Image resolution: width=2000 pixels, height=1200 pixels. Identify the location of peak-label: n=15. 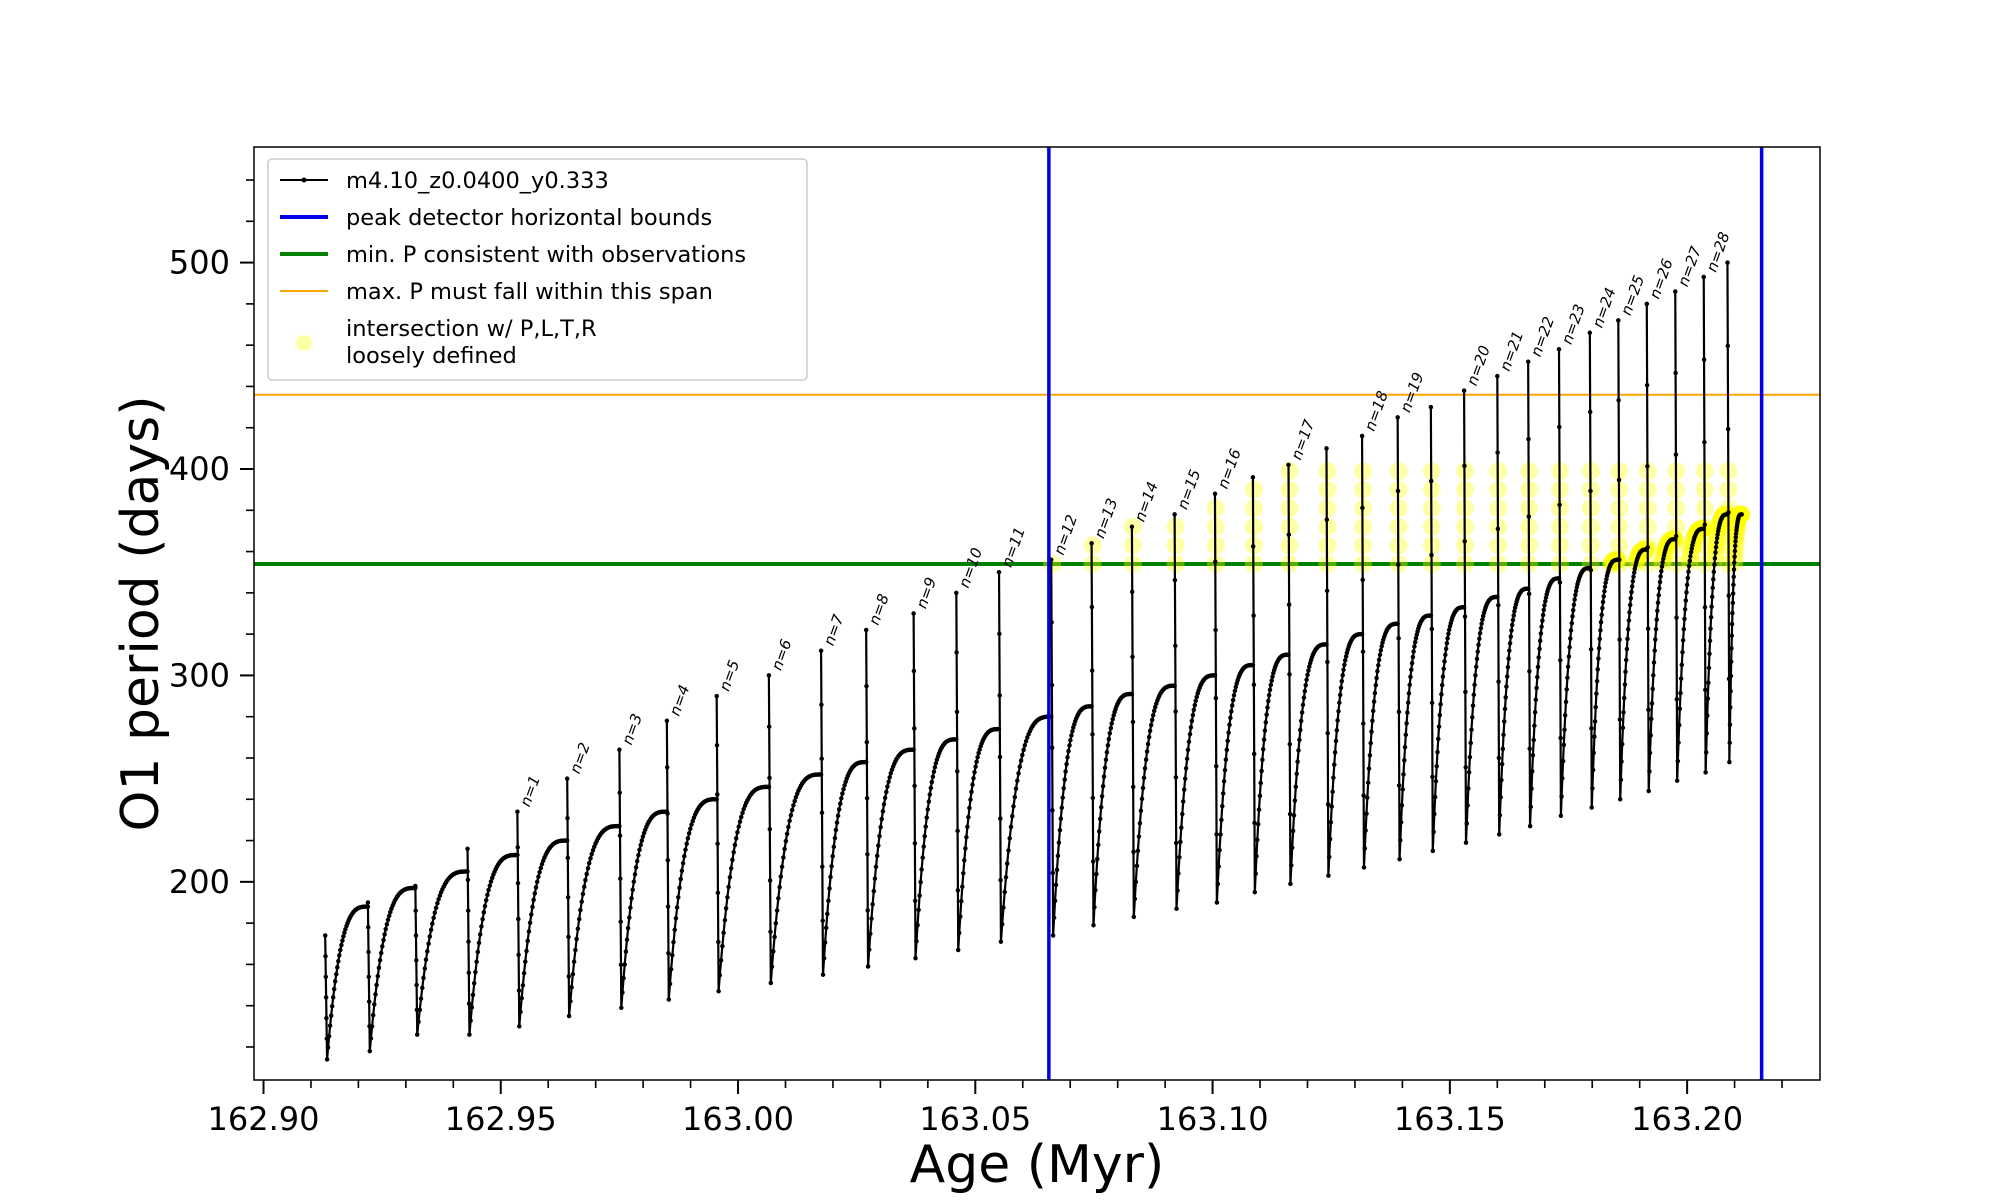
(1188, 489).